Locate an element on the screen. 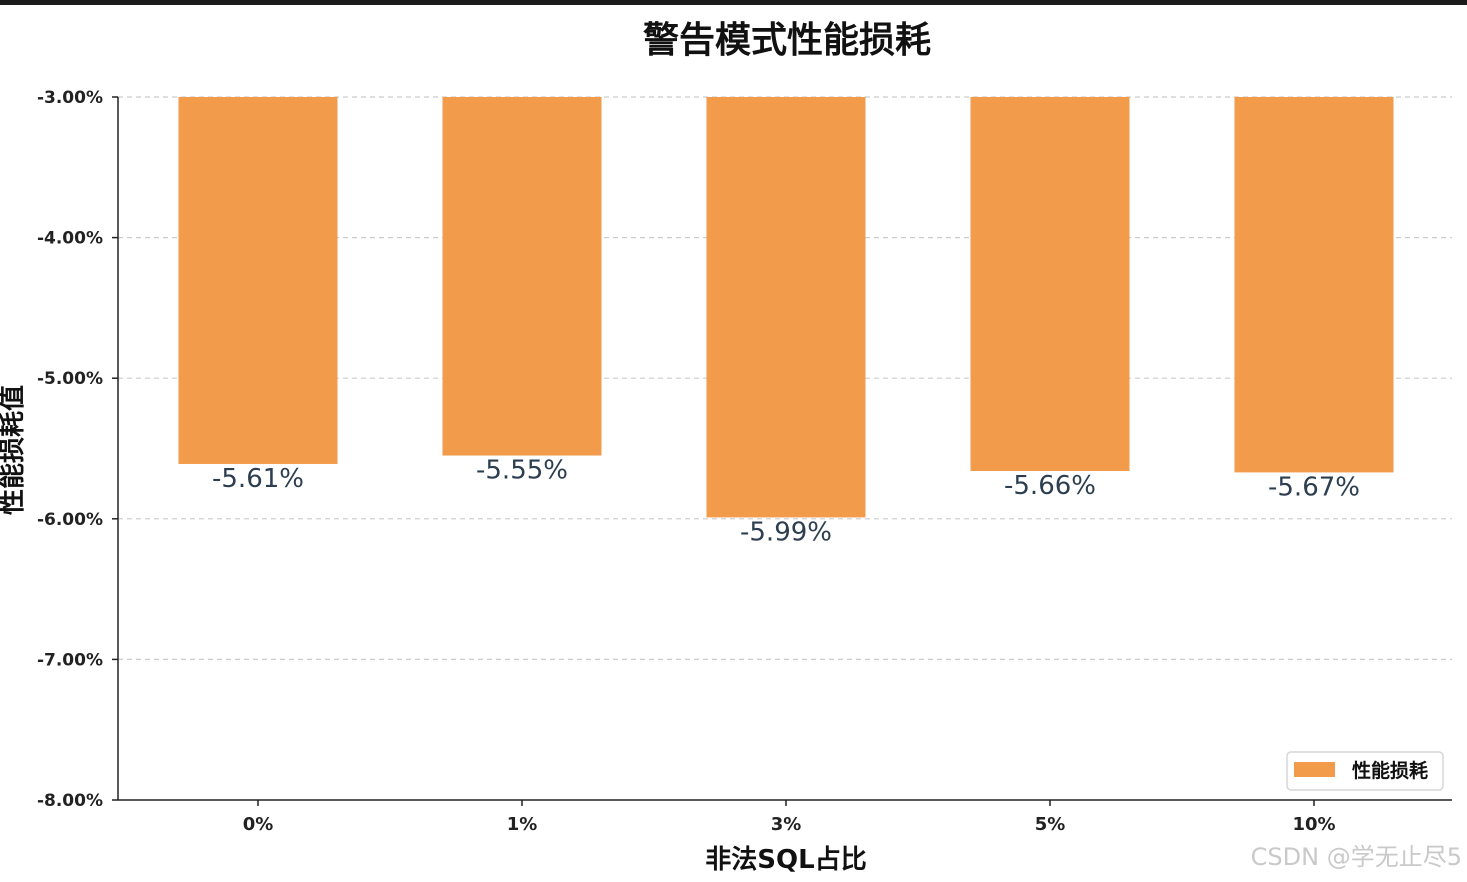 The image size is (1467, 882). y-tick-label: -7.00% is located at coordinates (70, 660).